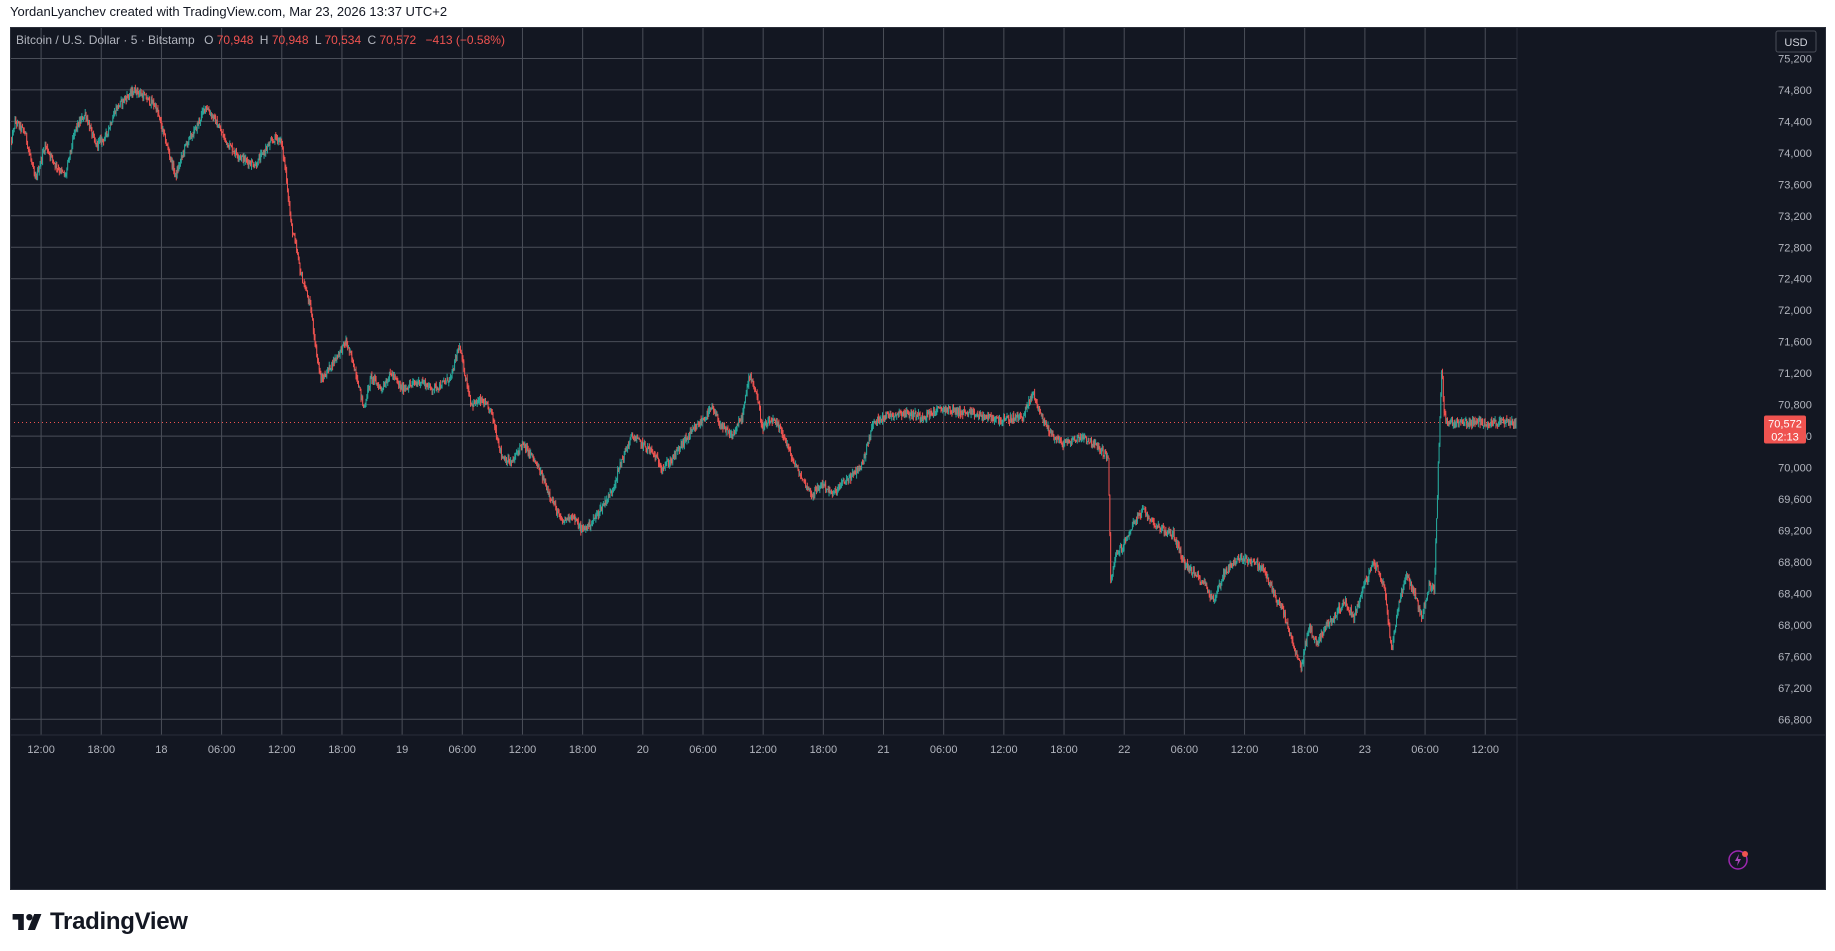  What do you see at coordinates (1795, 469) in the screenshot?
I see `y-tick-label: 70,000` at bounding box center [1795, 469].